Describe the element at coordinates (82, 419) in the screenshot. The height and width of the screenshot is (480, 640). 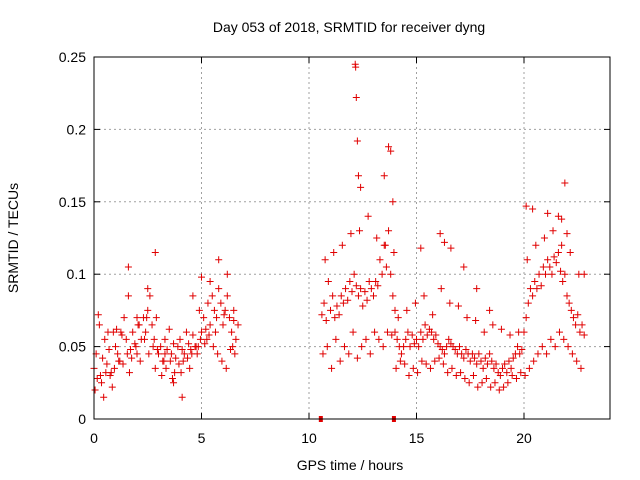
I see `y-tick-label: 0` at that location.